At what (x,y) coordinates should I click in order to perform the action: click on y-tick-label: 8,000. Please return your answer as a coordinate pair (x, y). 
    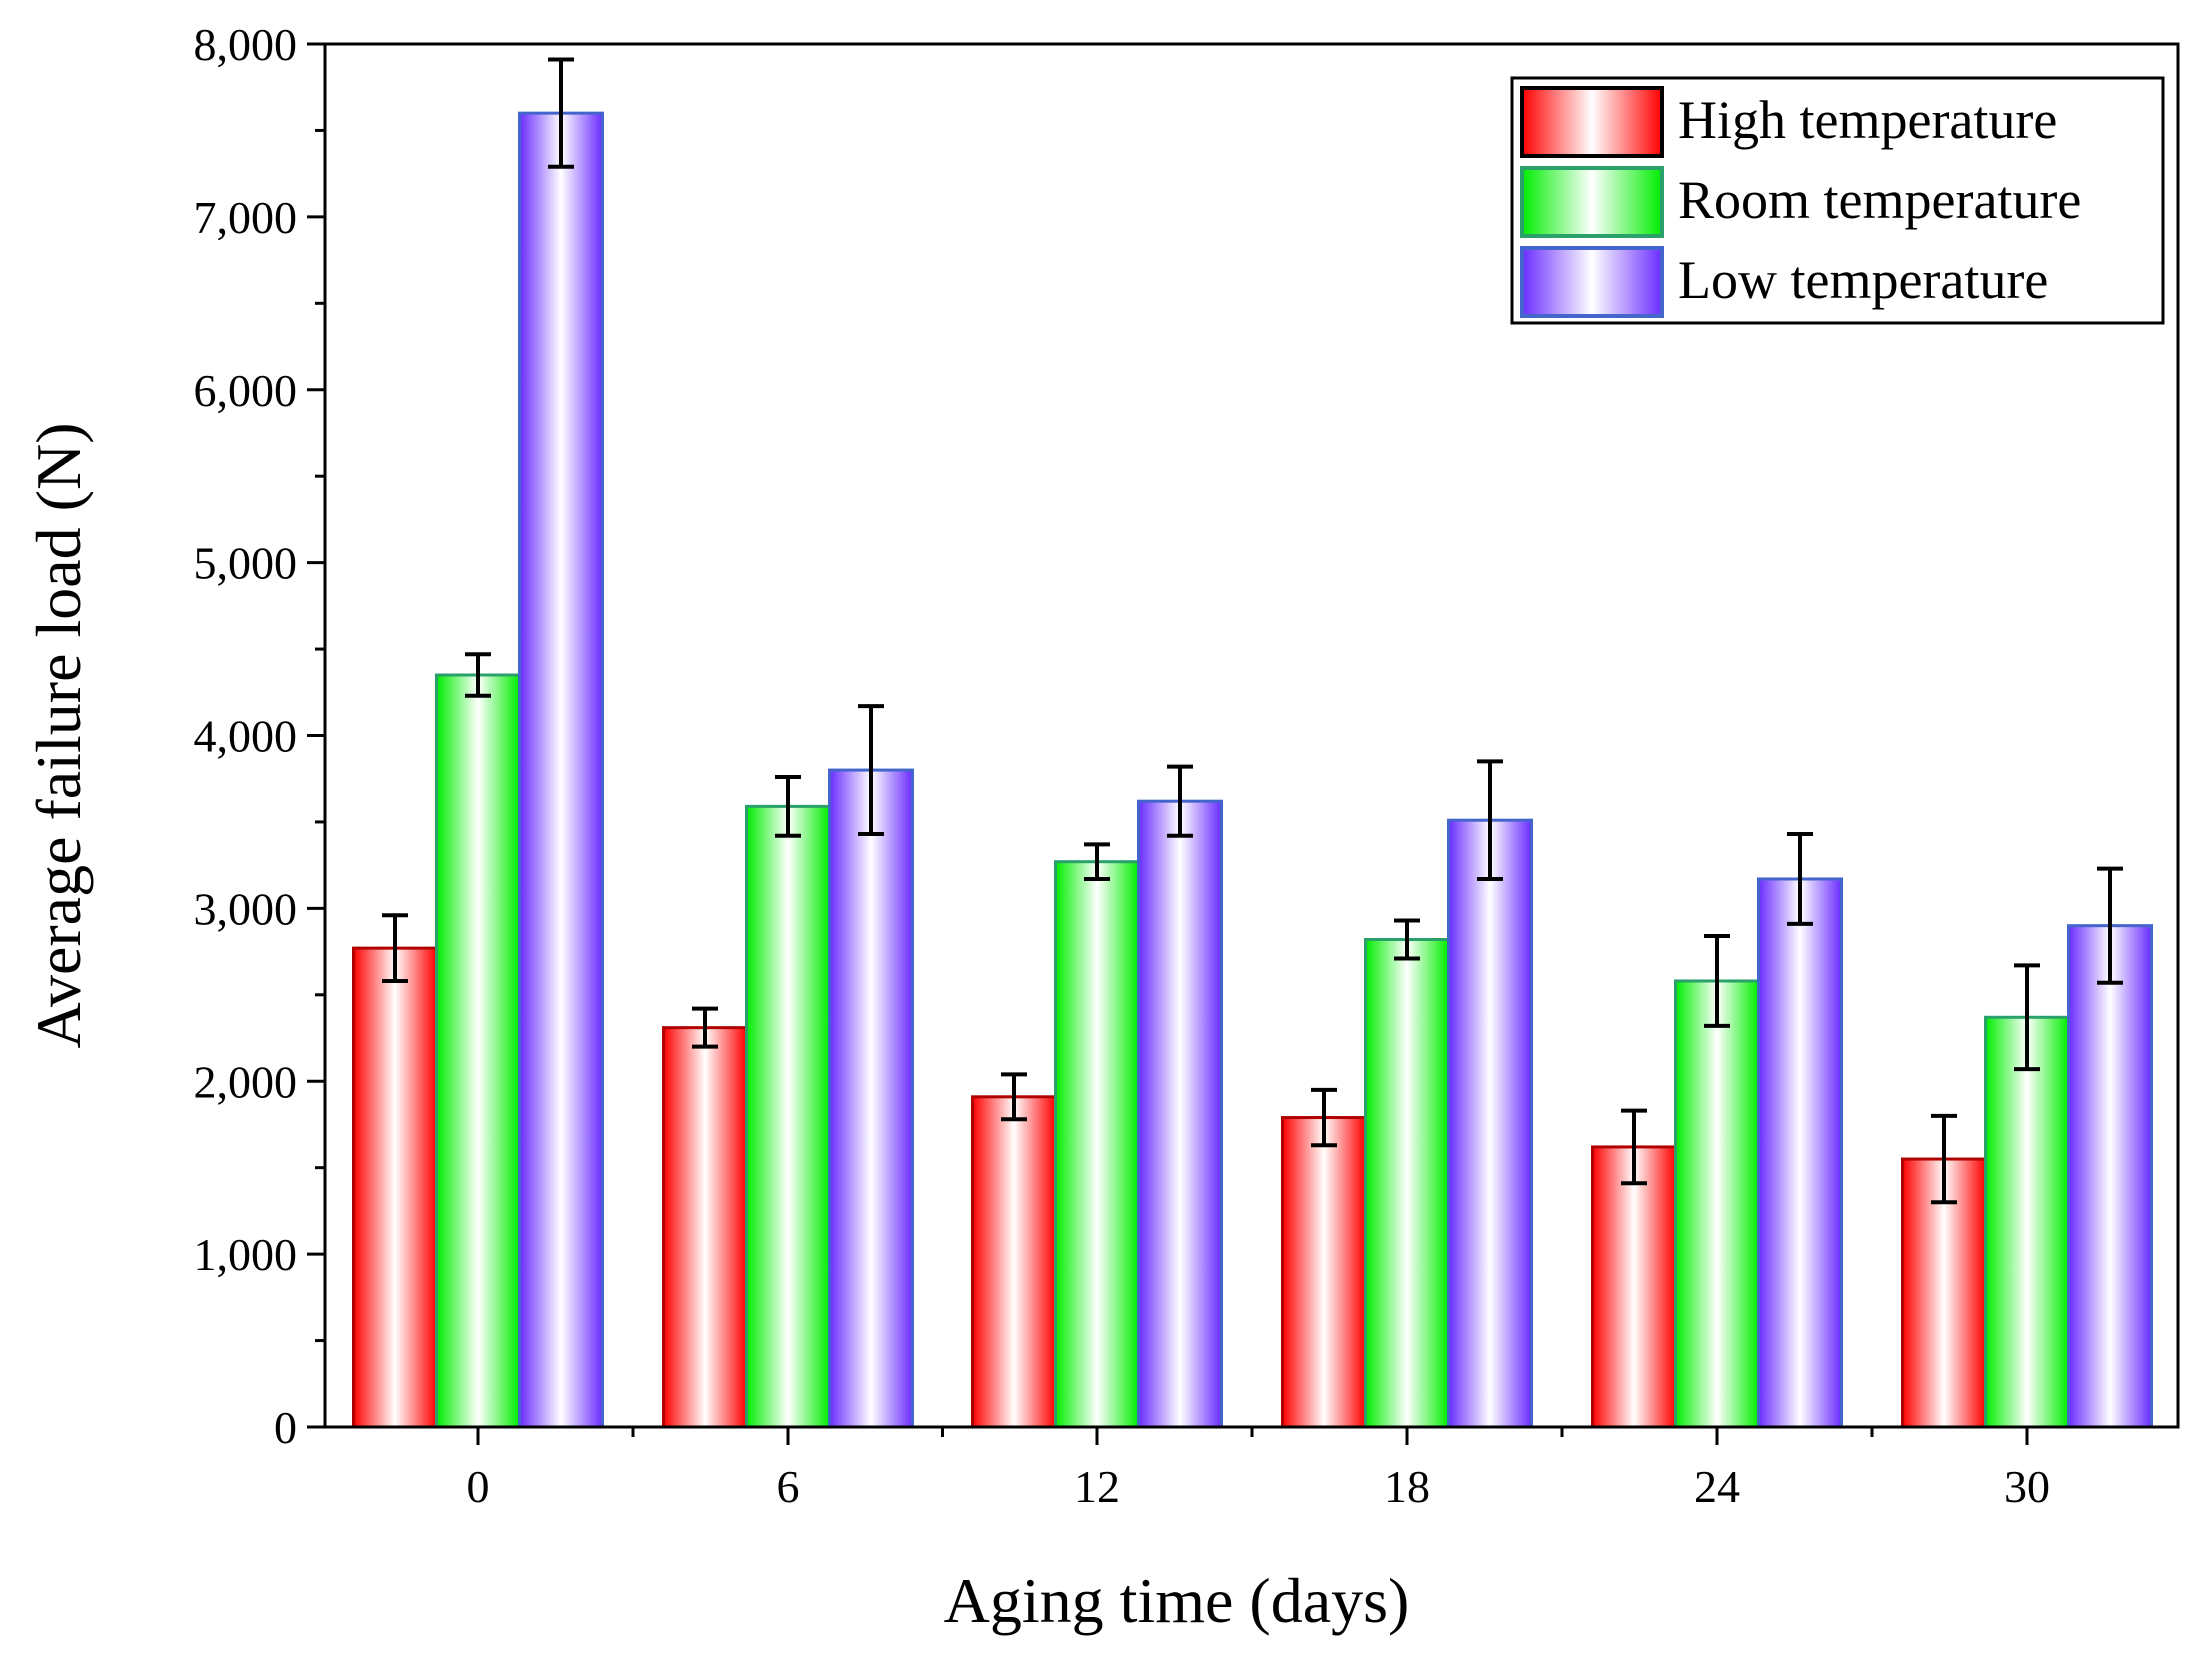
    Looking at the image, I should click on (246, 44).